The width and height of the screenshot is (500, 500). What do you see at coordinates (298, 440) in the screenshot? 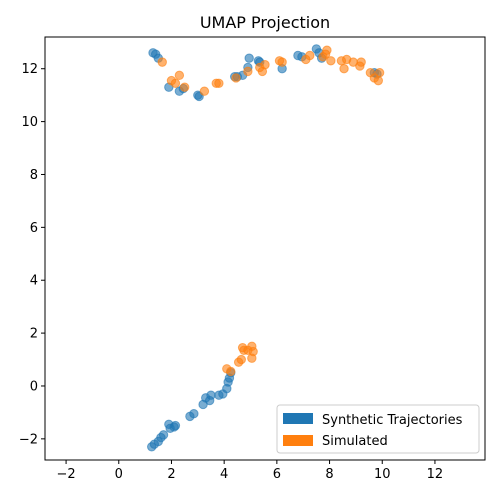
I see `legend-swatch-simulated` at bounding box center [298, 440].